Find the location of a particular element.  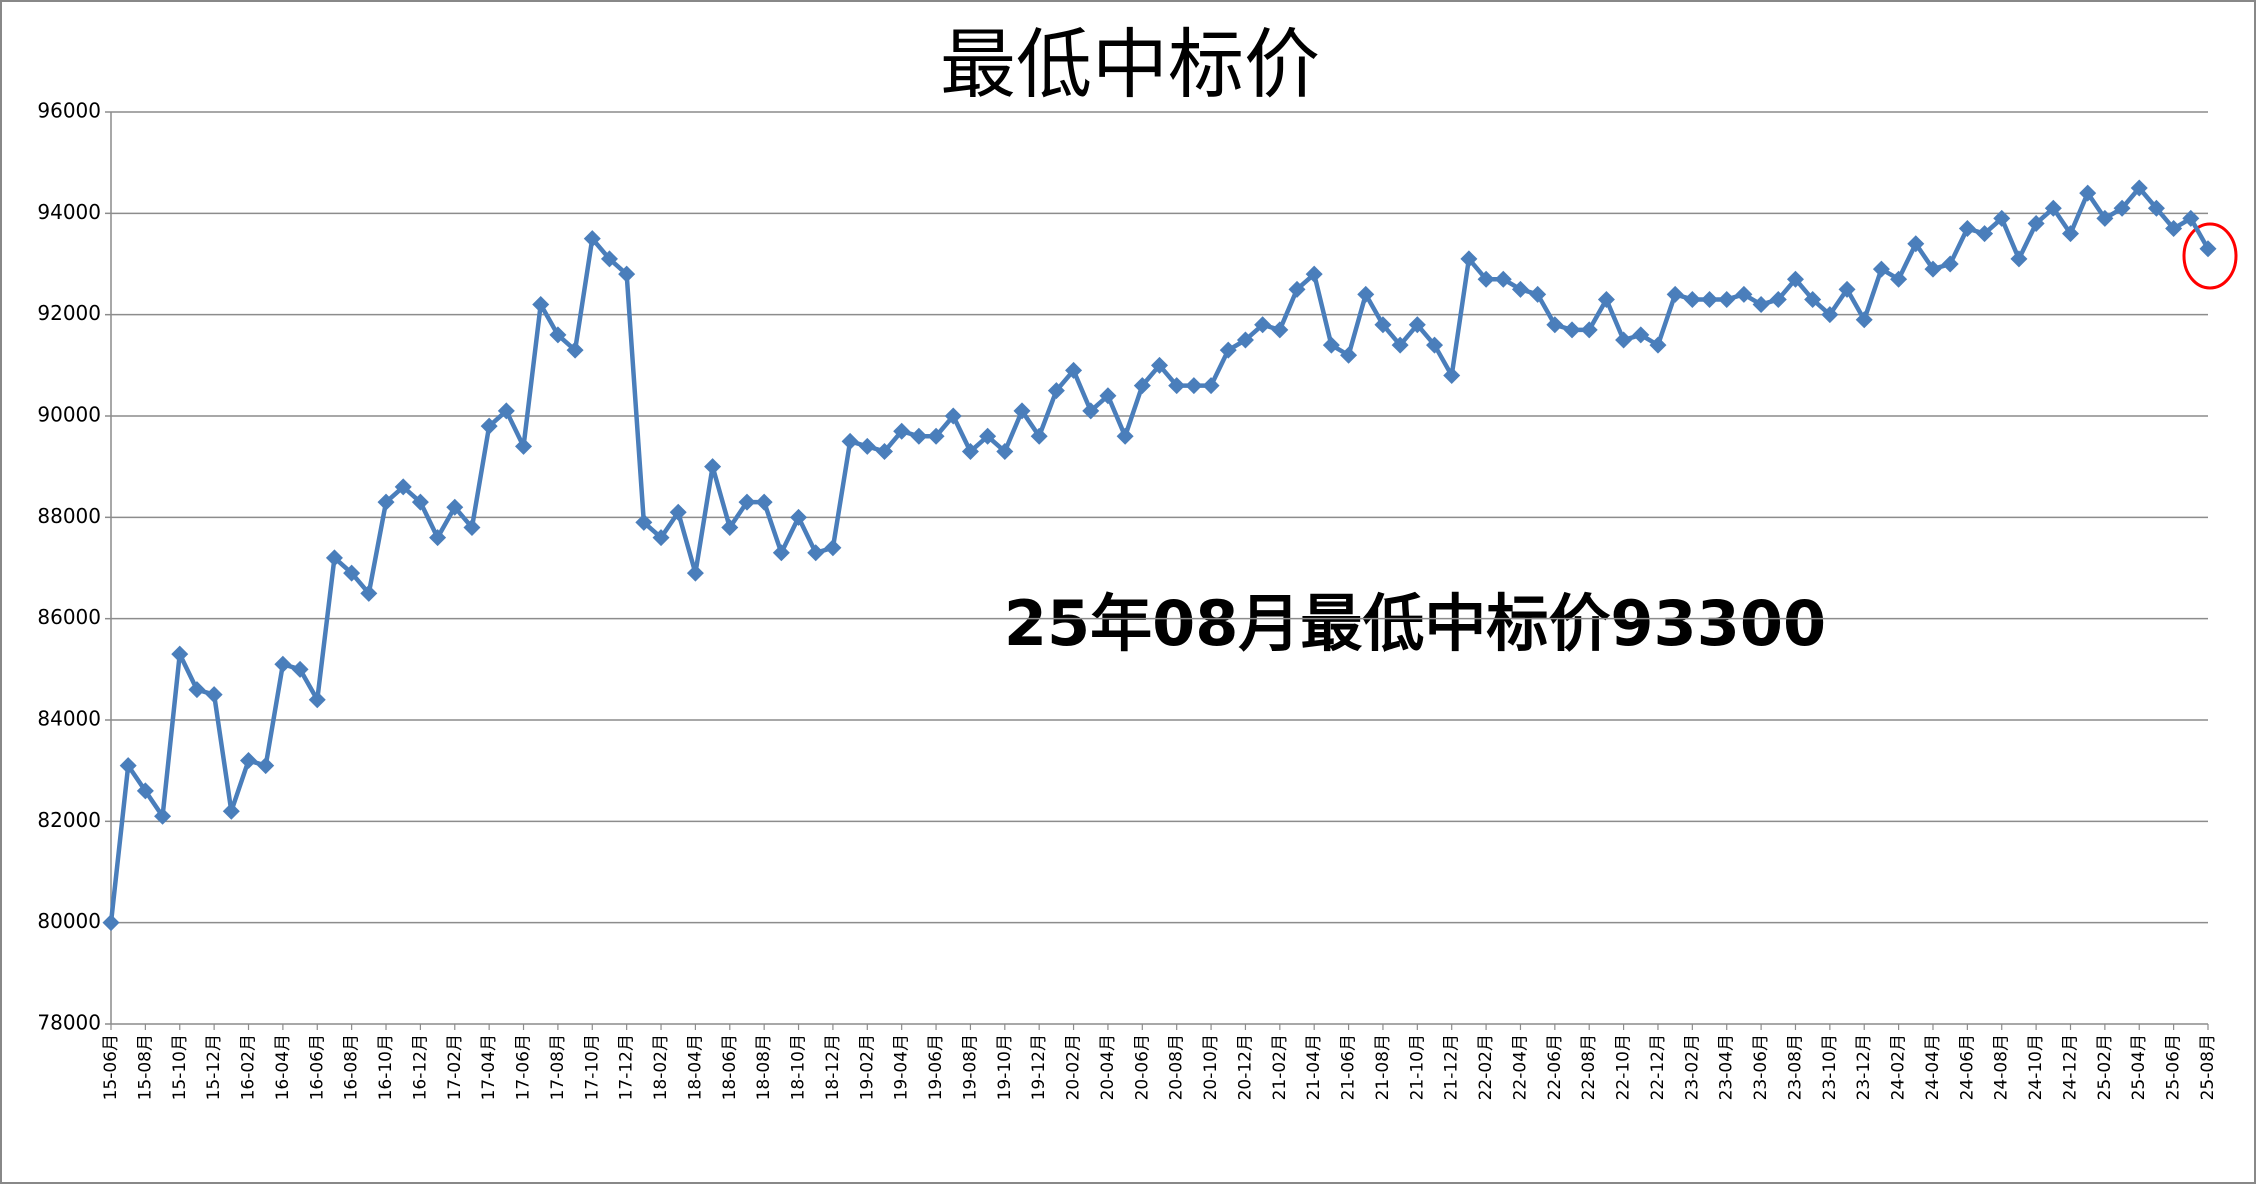

x-tick-label: 22-10月 is located at coordinates (1624, 1067).